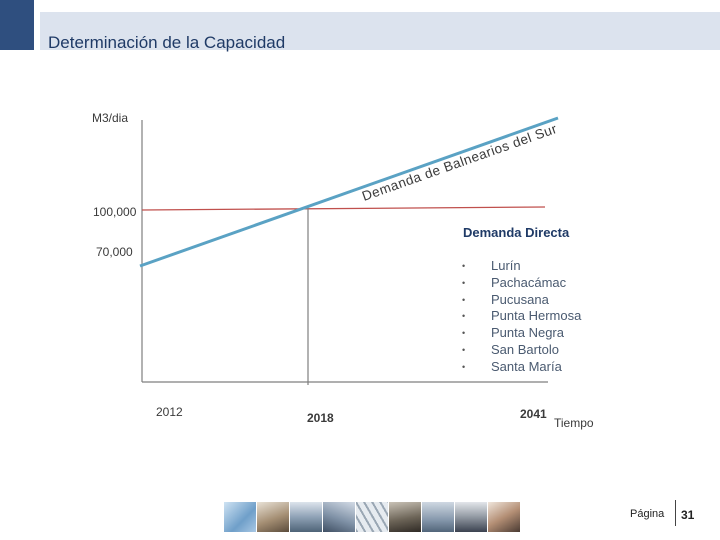 The height and width of the screenshot is (540, 720). I want to click on district-name: Santa María, so click(526, 366).